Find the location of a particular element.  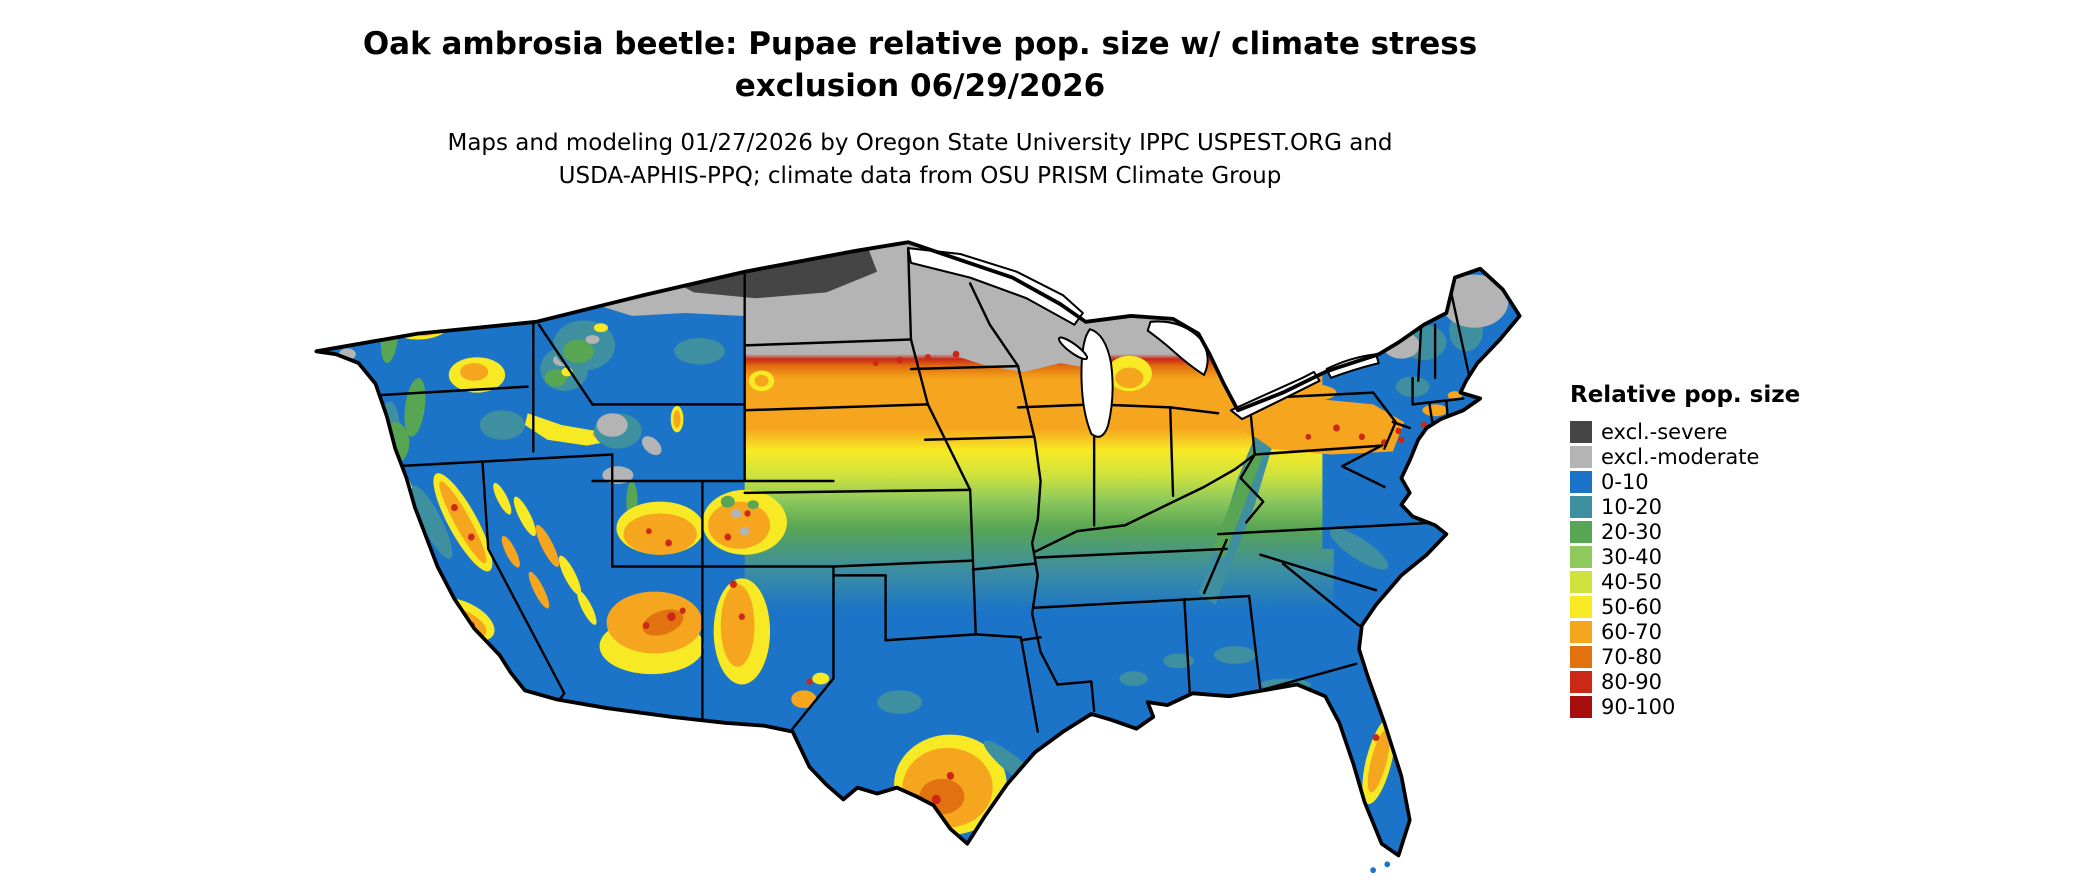

legend-item-label: 20-30 is located at coordinates (1632, 532).